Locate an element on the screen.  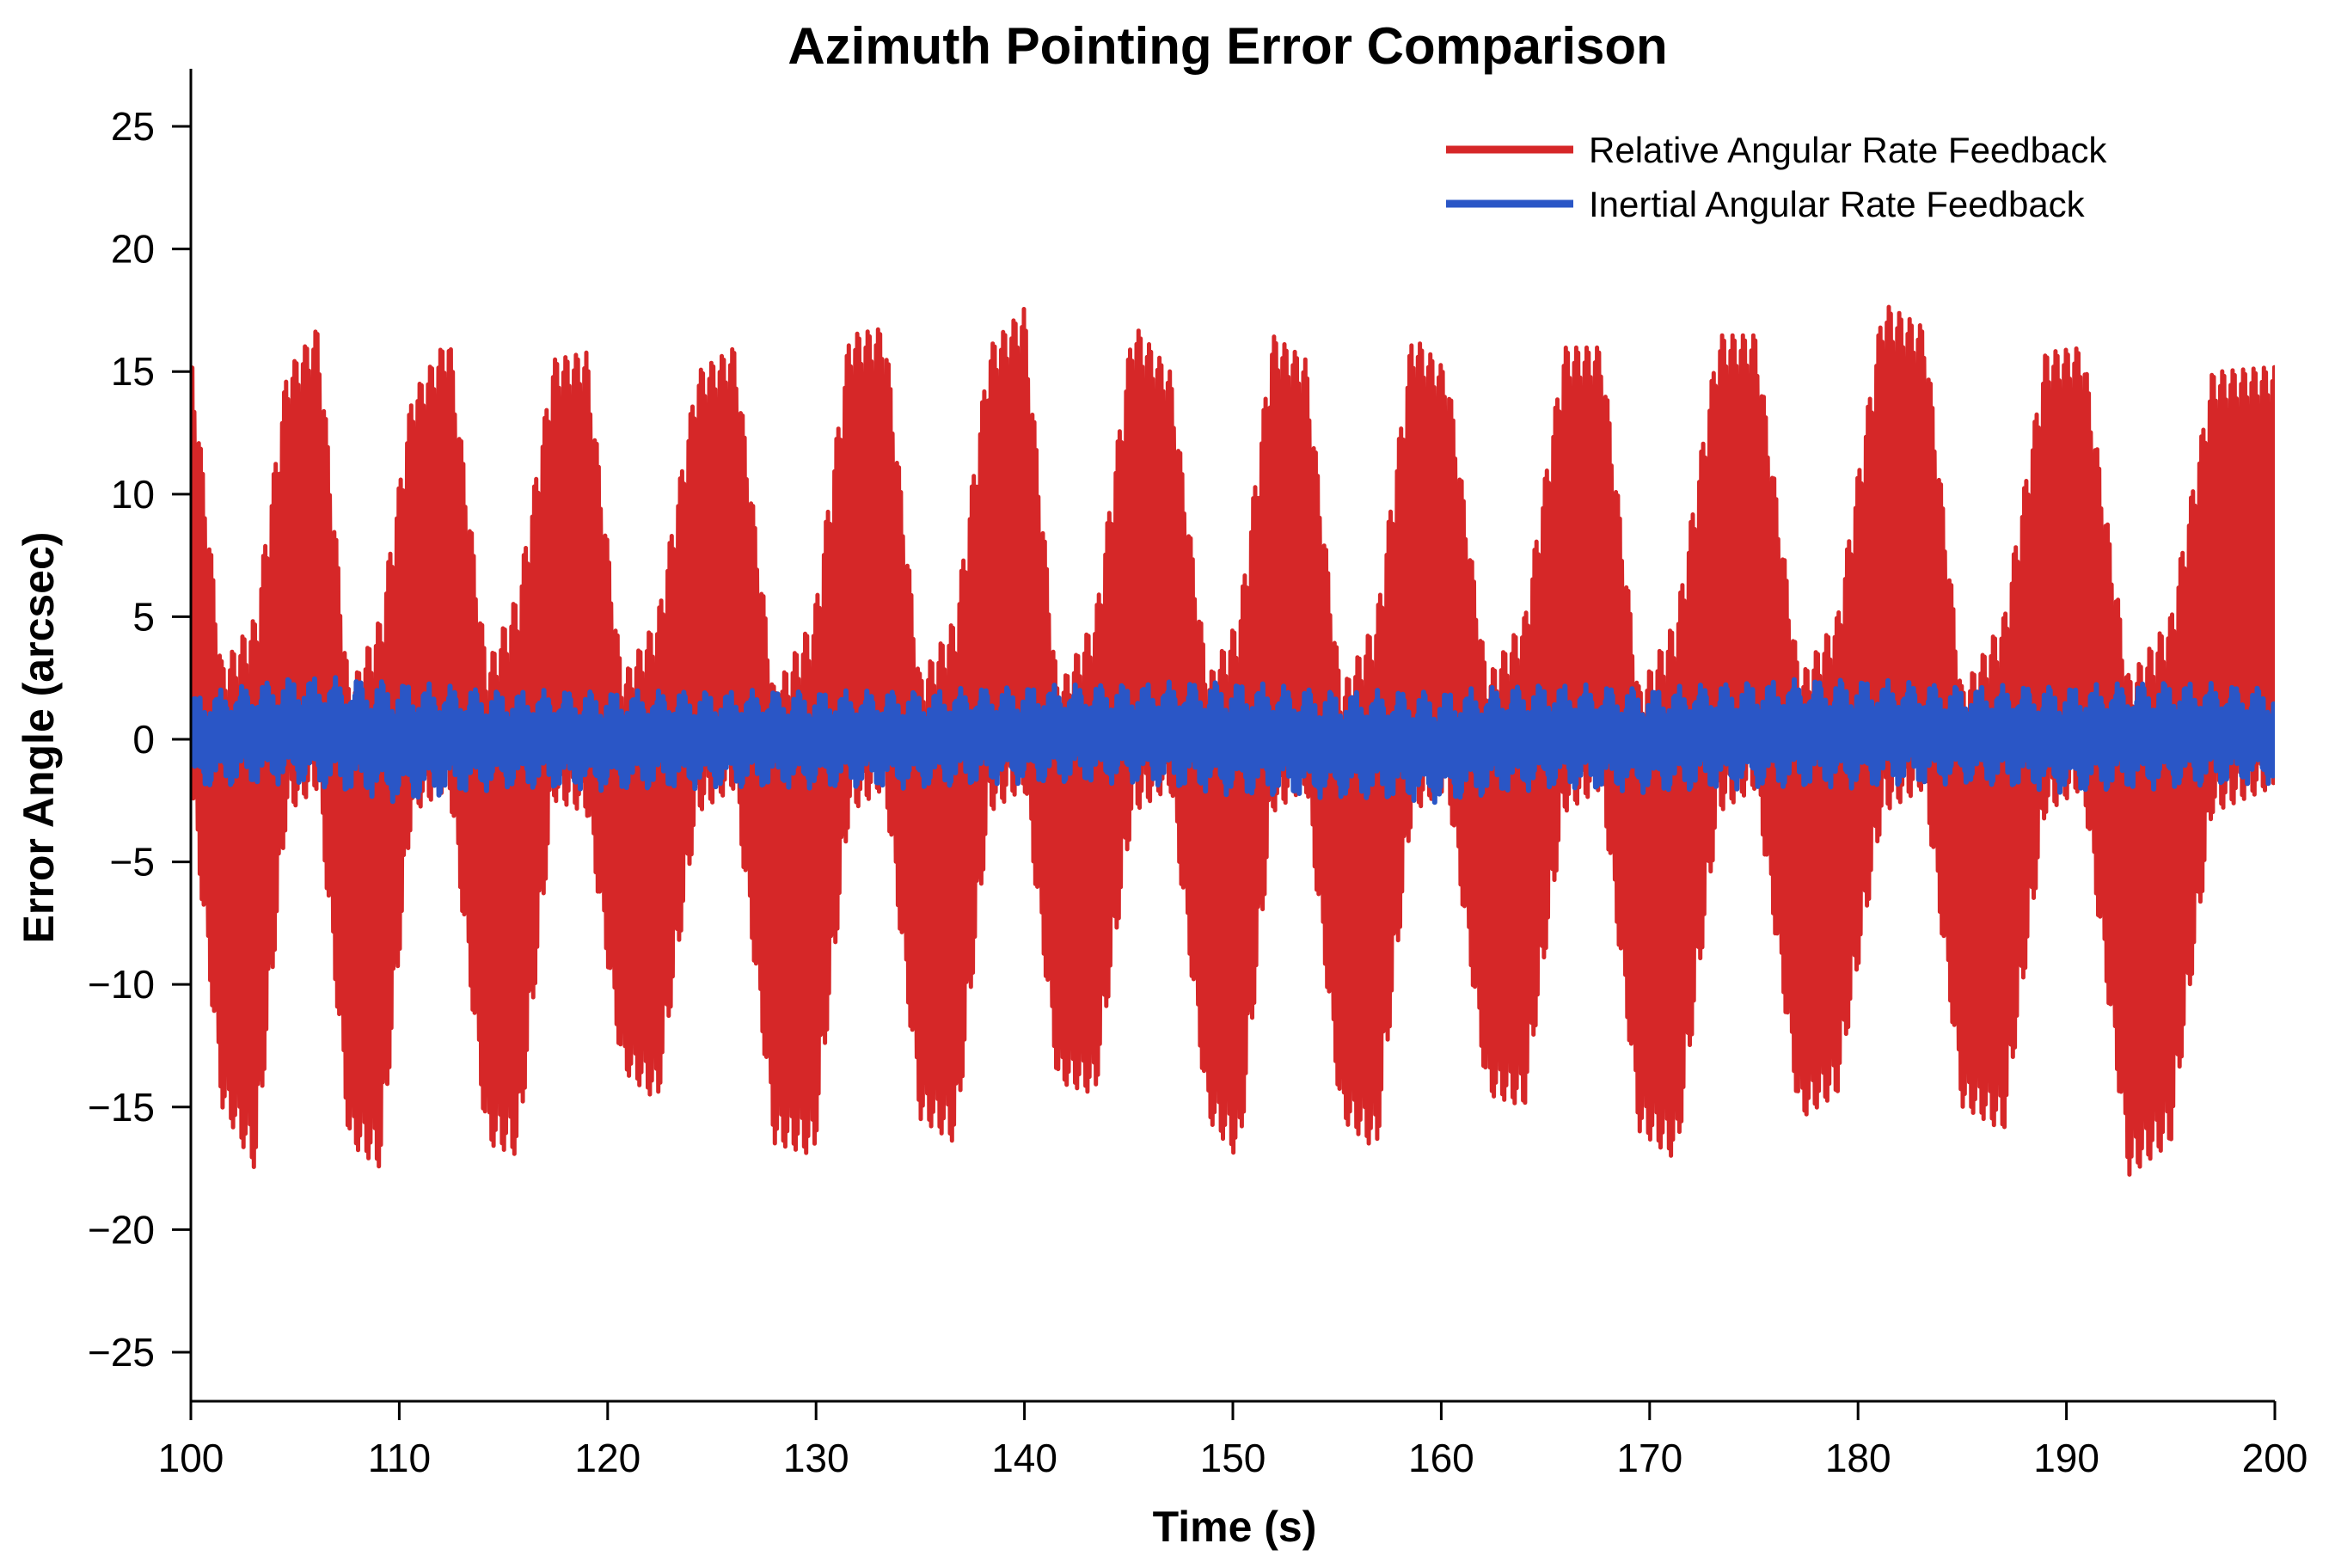
x-axis-ticks: 100 110 120 130 140 150 160 170 180 190 200 is located at coordinates (1233, 1440).